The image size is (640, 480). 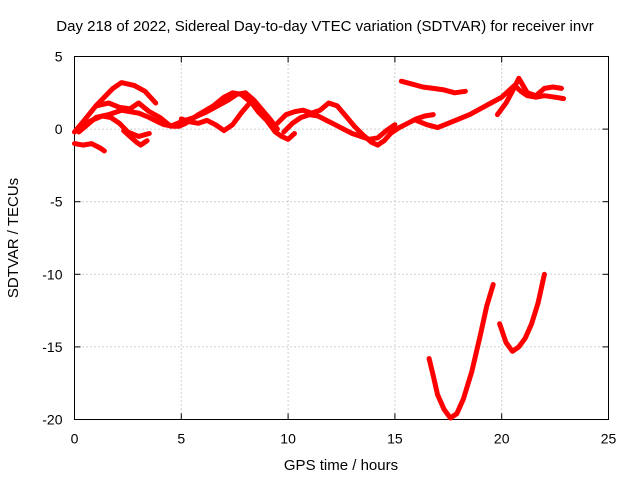 What do you see at coordinates (502, 439) in the screenshot?
I see `x-tick-label: 20` at bounding box center [502, 439].